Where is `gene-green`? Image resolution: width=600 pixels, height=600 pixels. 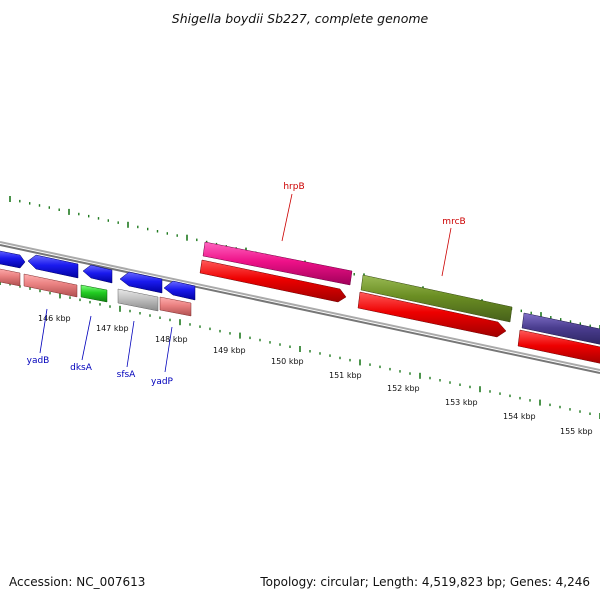
gene-green is located at coordinates (94, 293).